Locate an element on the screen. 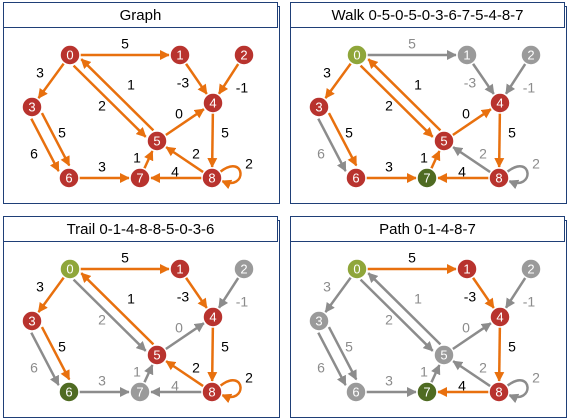  node-label: 8 is located at coordinates (498, 177).